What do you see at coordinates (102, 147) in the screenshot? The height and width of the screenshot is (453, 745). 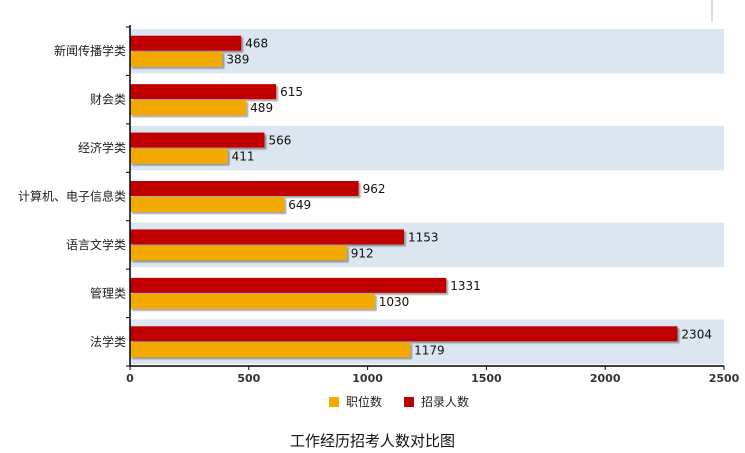 I see `category-label: 经济学类` at bounding box center [102, 147].